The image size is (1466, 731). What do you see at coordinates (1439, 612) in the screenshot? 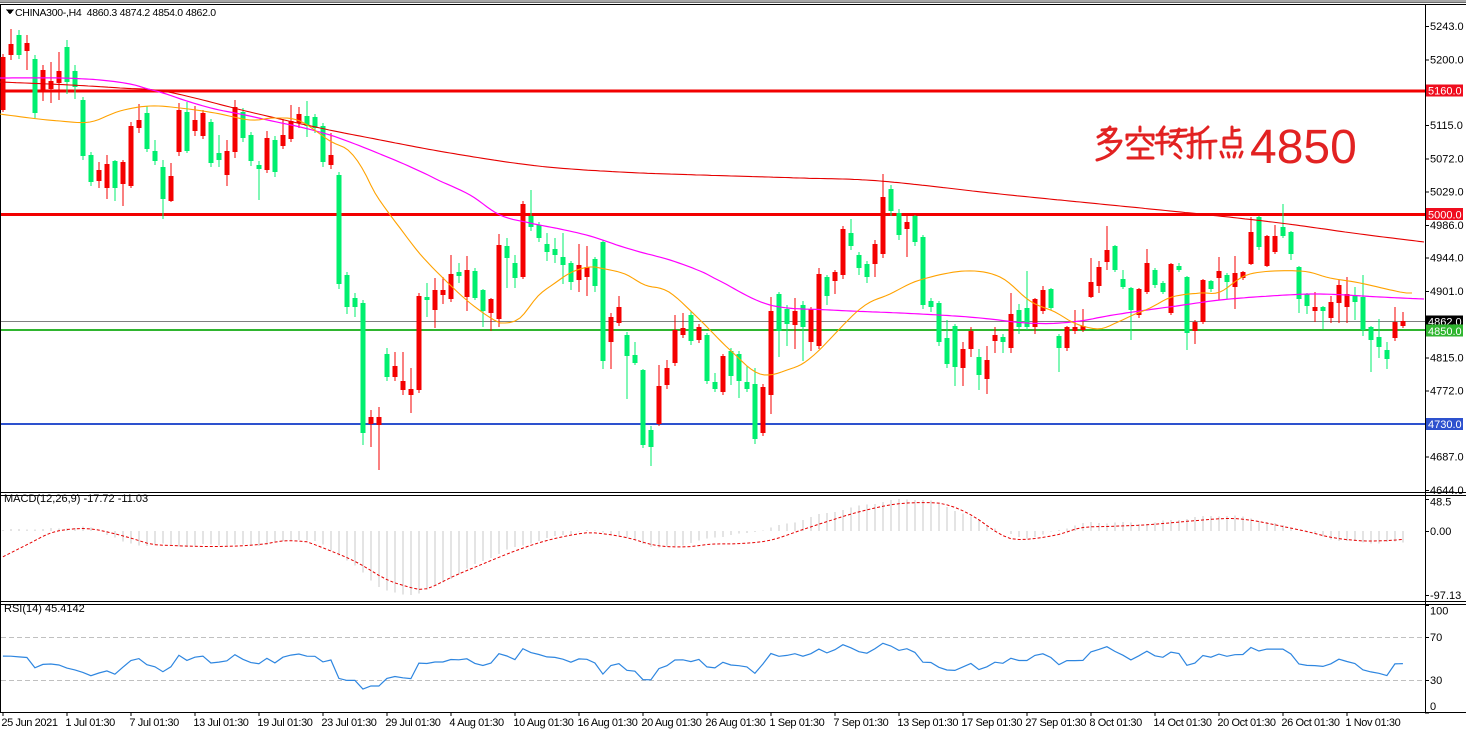
I see `svg-text: 100` at bounding box center [1439, 612].